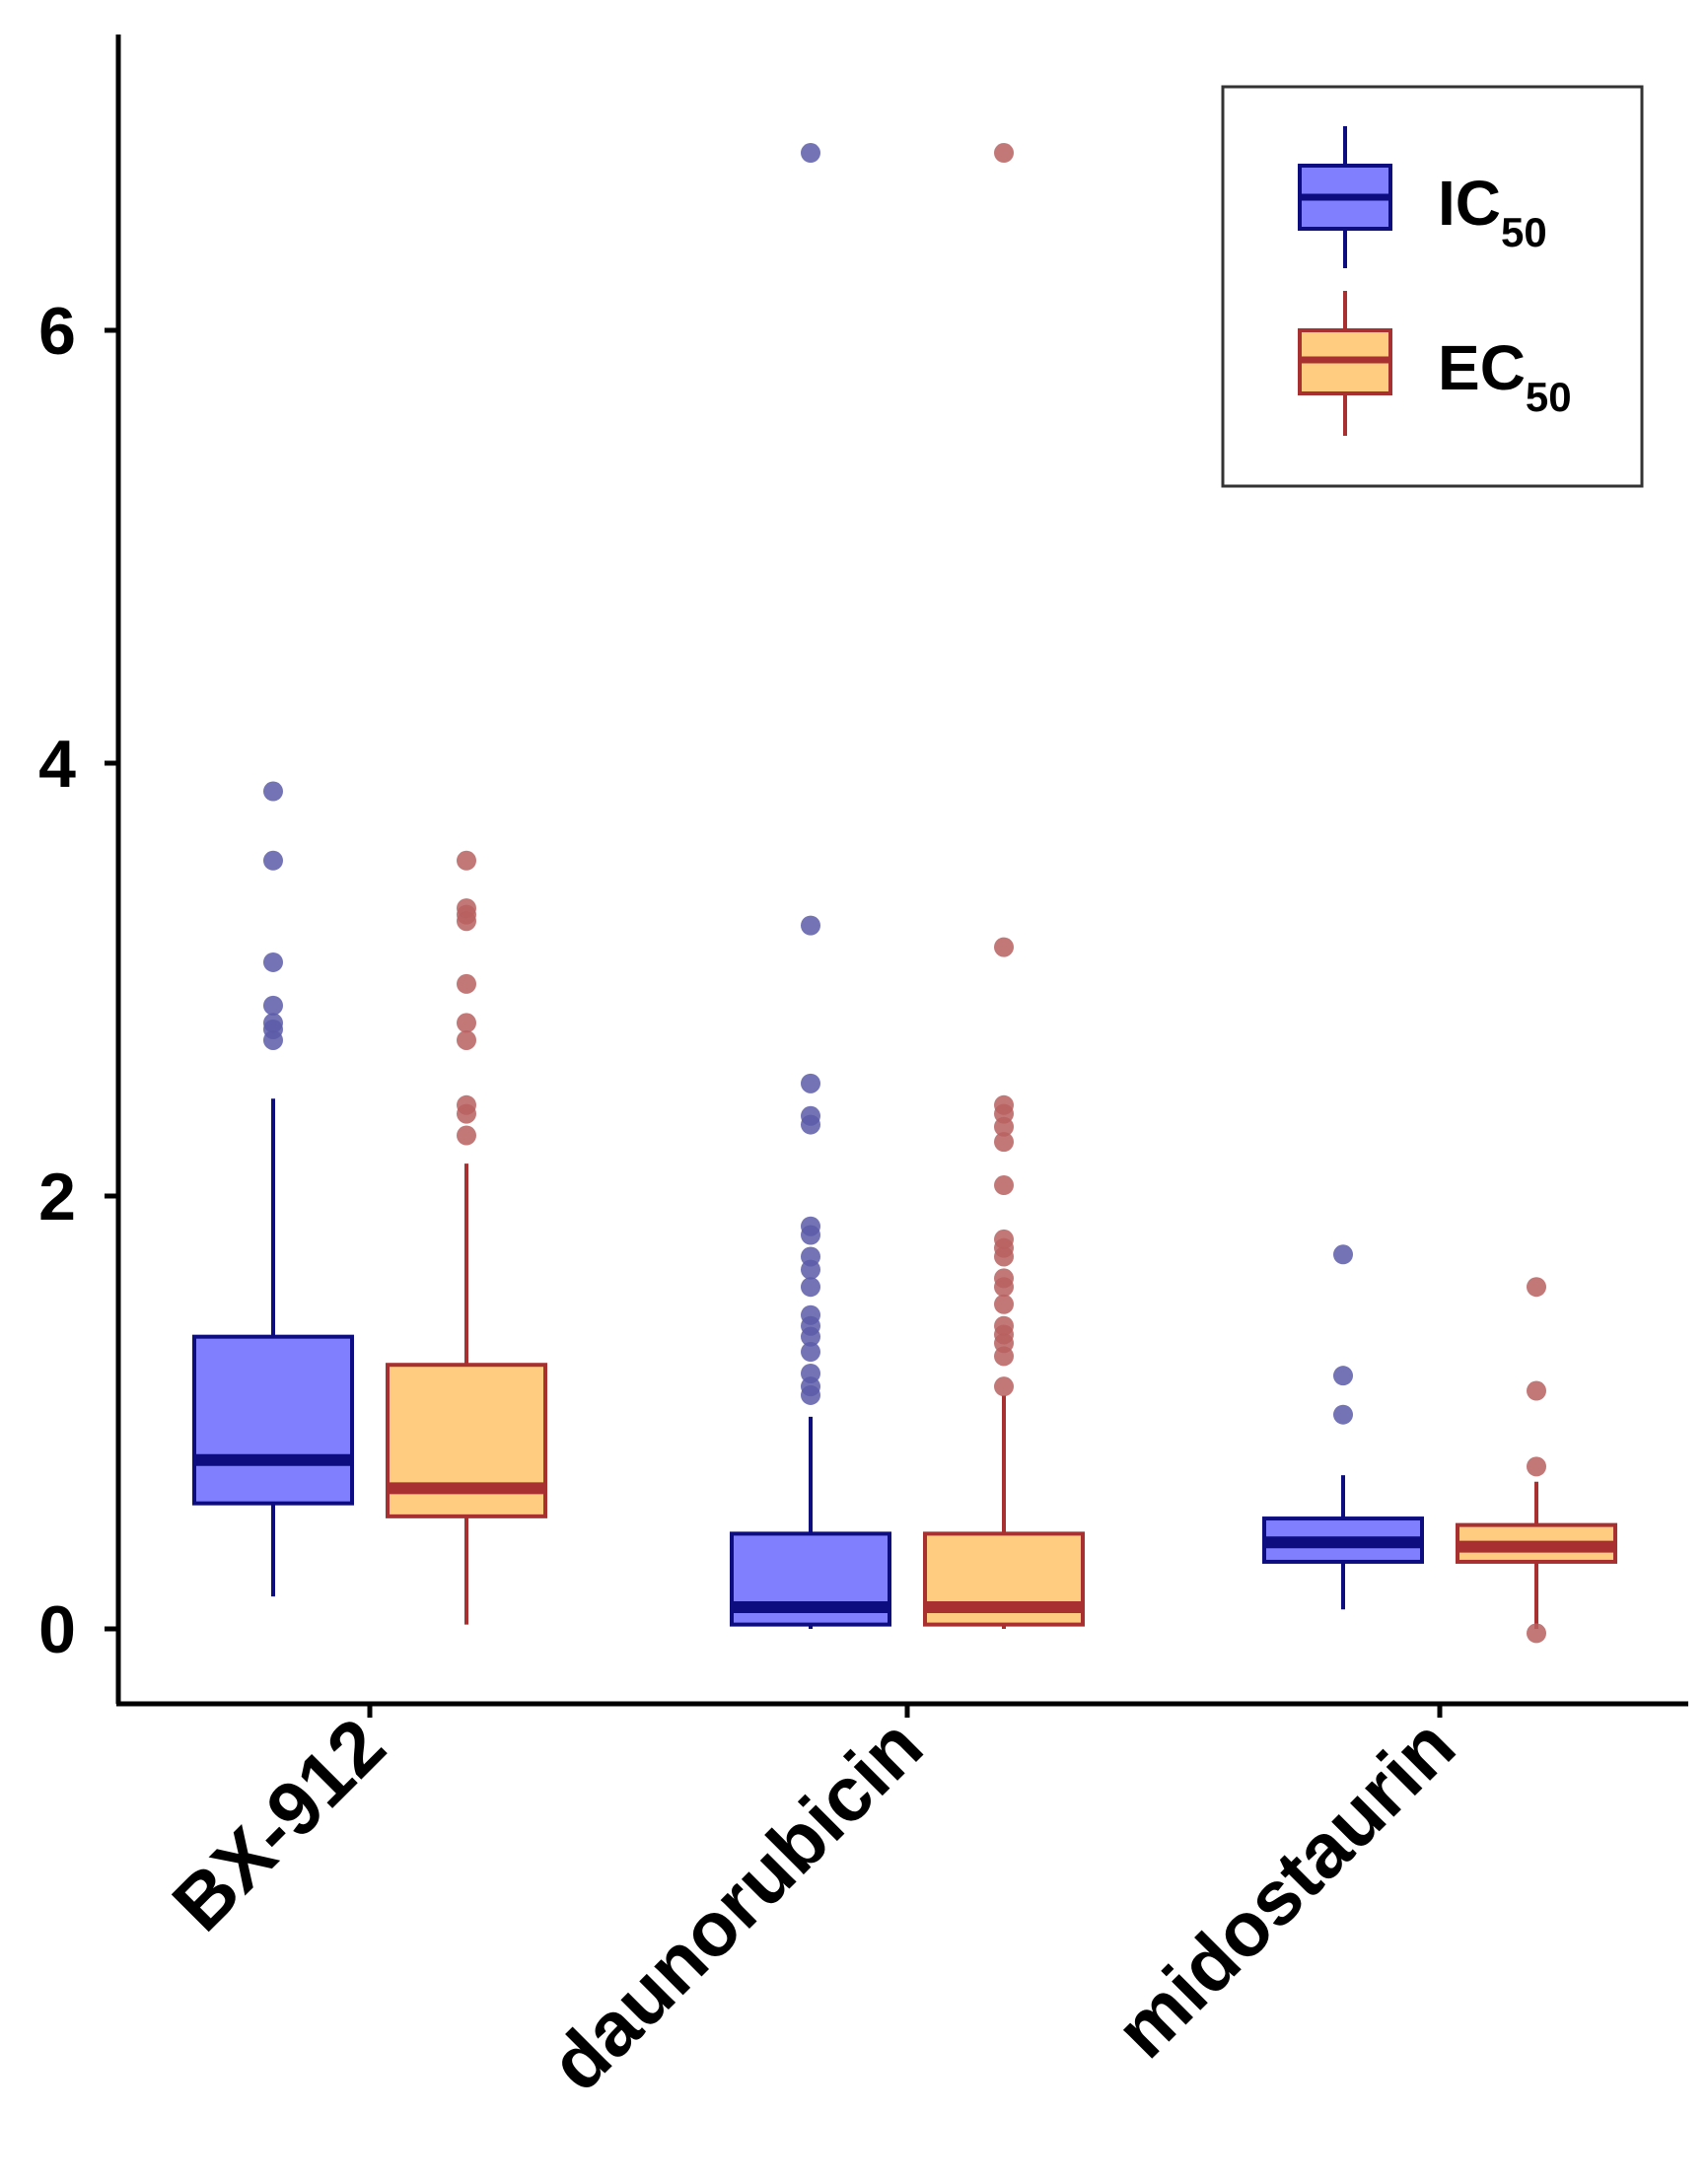 The width and height of the screenshot is (1707, 2184). I want to click on box-ic50-0-body, so click(273, 1420).